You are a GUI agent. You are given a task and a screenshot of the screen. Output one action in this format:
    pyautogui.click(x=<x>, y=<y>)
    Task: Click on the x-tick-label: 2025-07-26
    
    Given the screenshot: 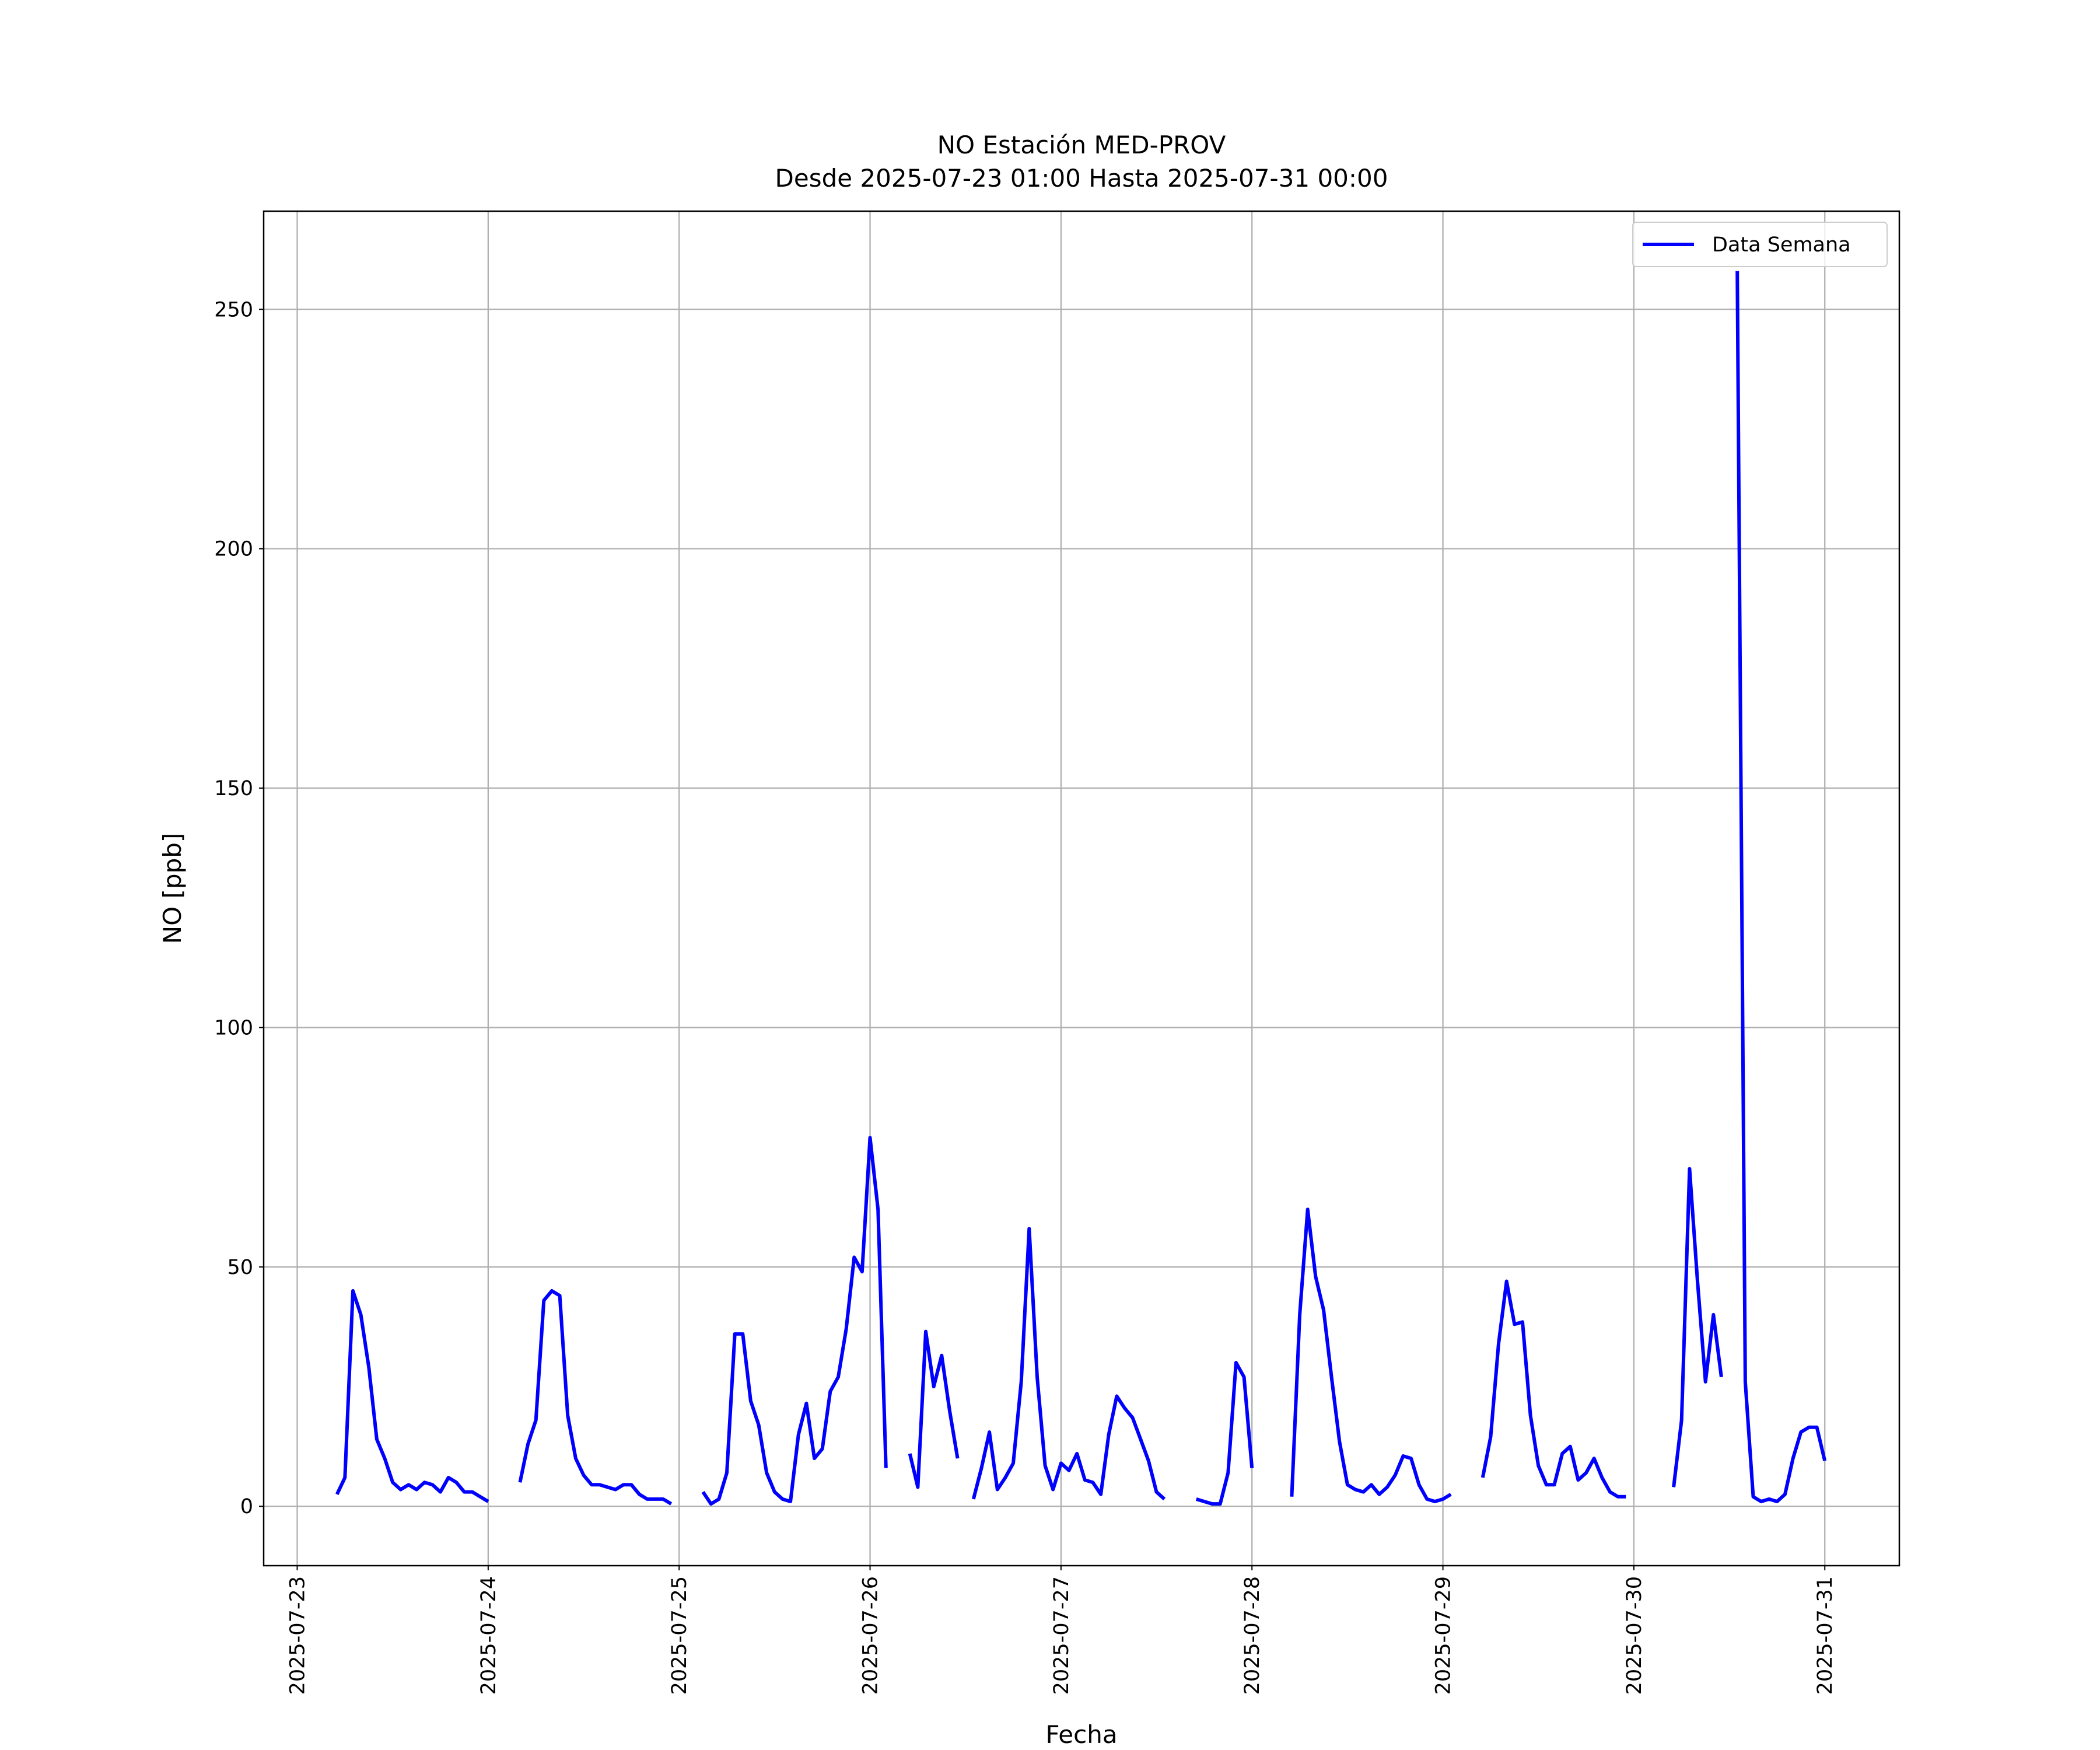 What is the action you would take?
    pyautogui.click(x=871, y=1636)
    